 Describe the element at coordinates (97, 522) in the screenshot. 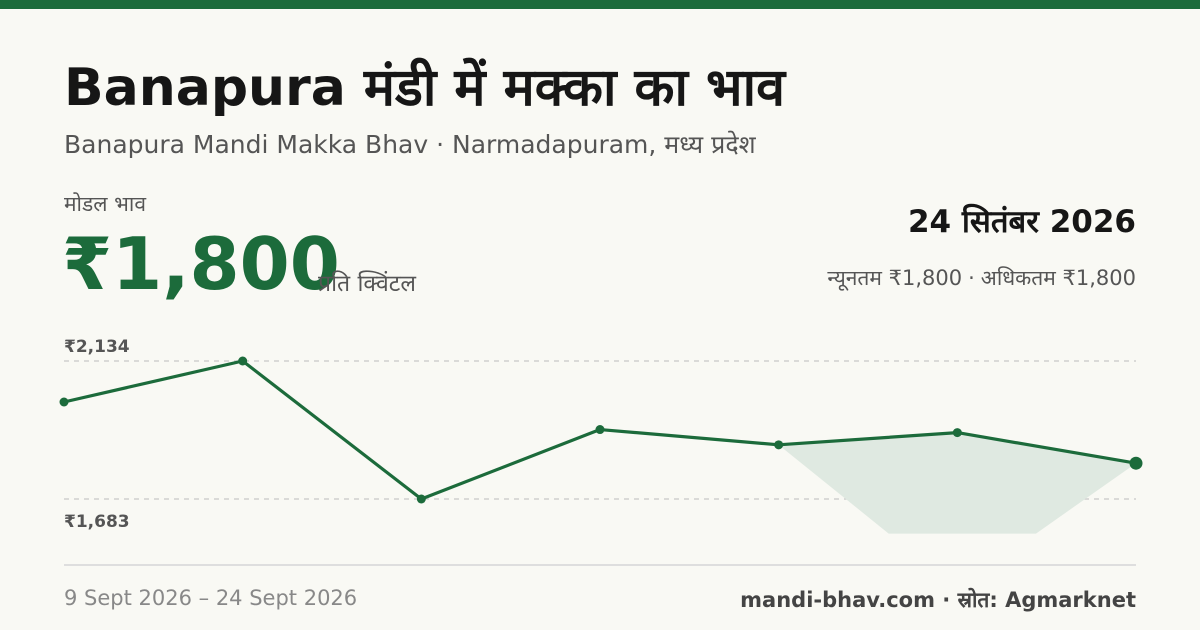

I see `y-tick-label: ₹1,683` at that location.